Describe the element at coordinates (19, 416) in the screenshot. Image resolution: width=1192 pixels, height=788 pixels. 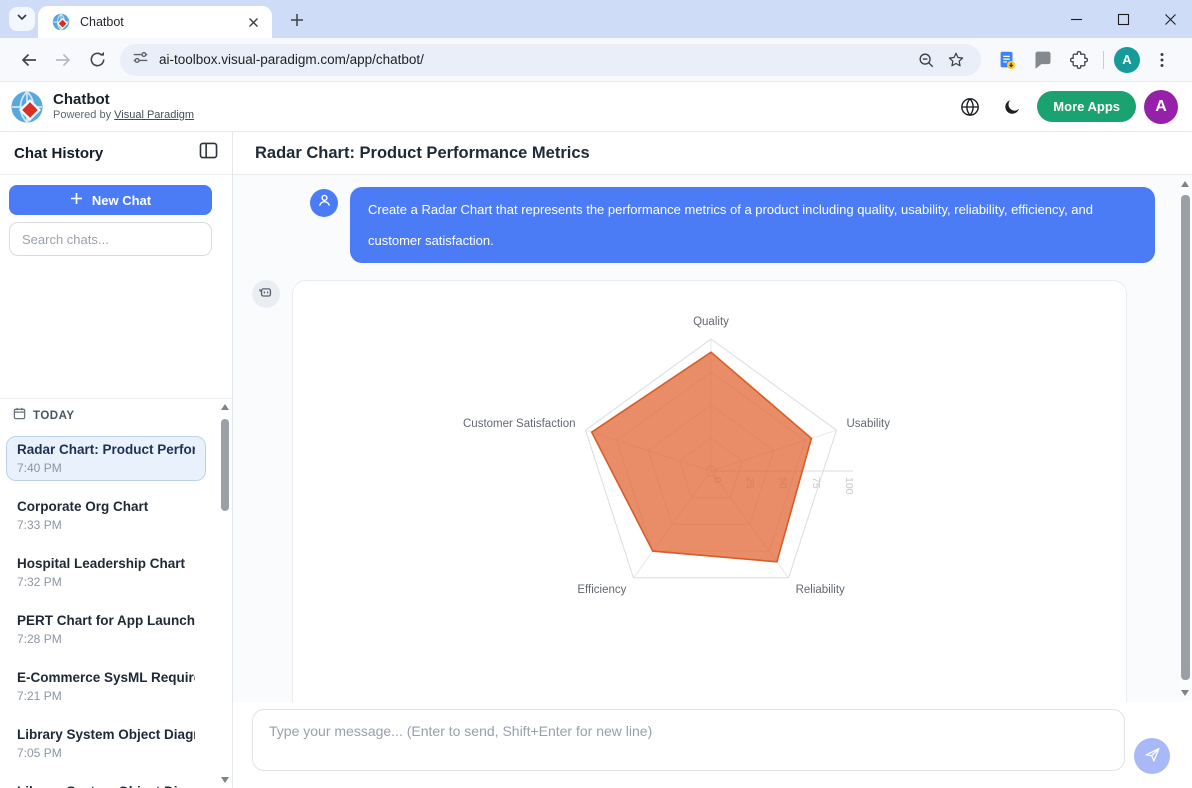
I see `calendar-icon` at that location.